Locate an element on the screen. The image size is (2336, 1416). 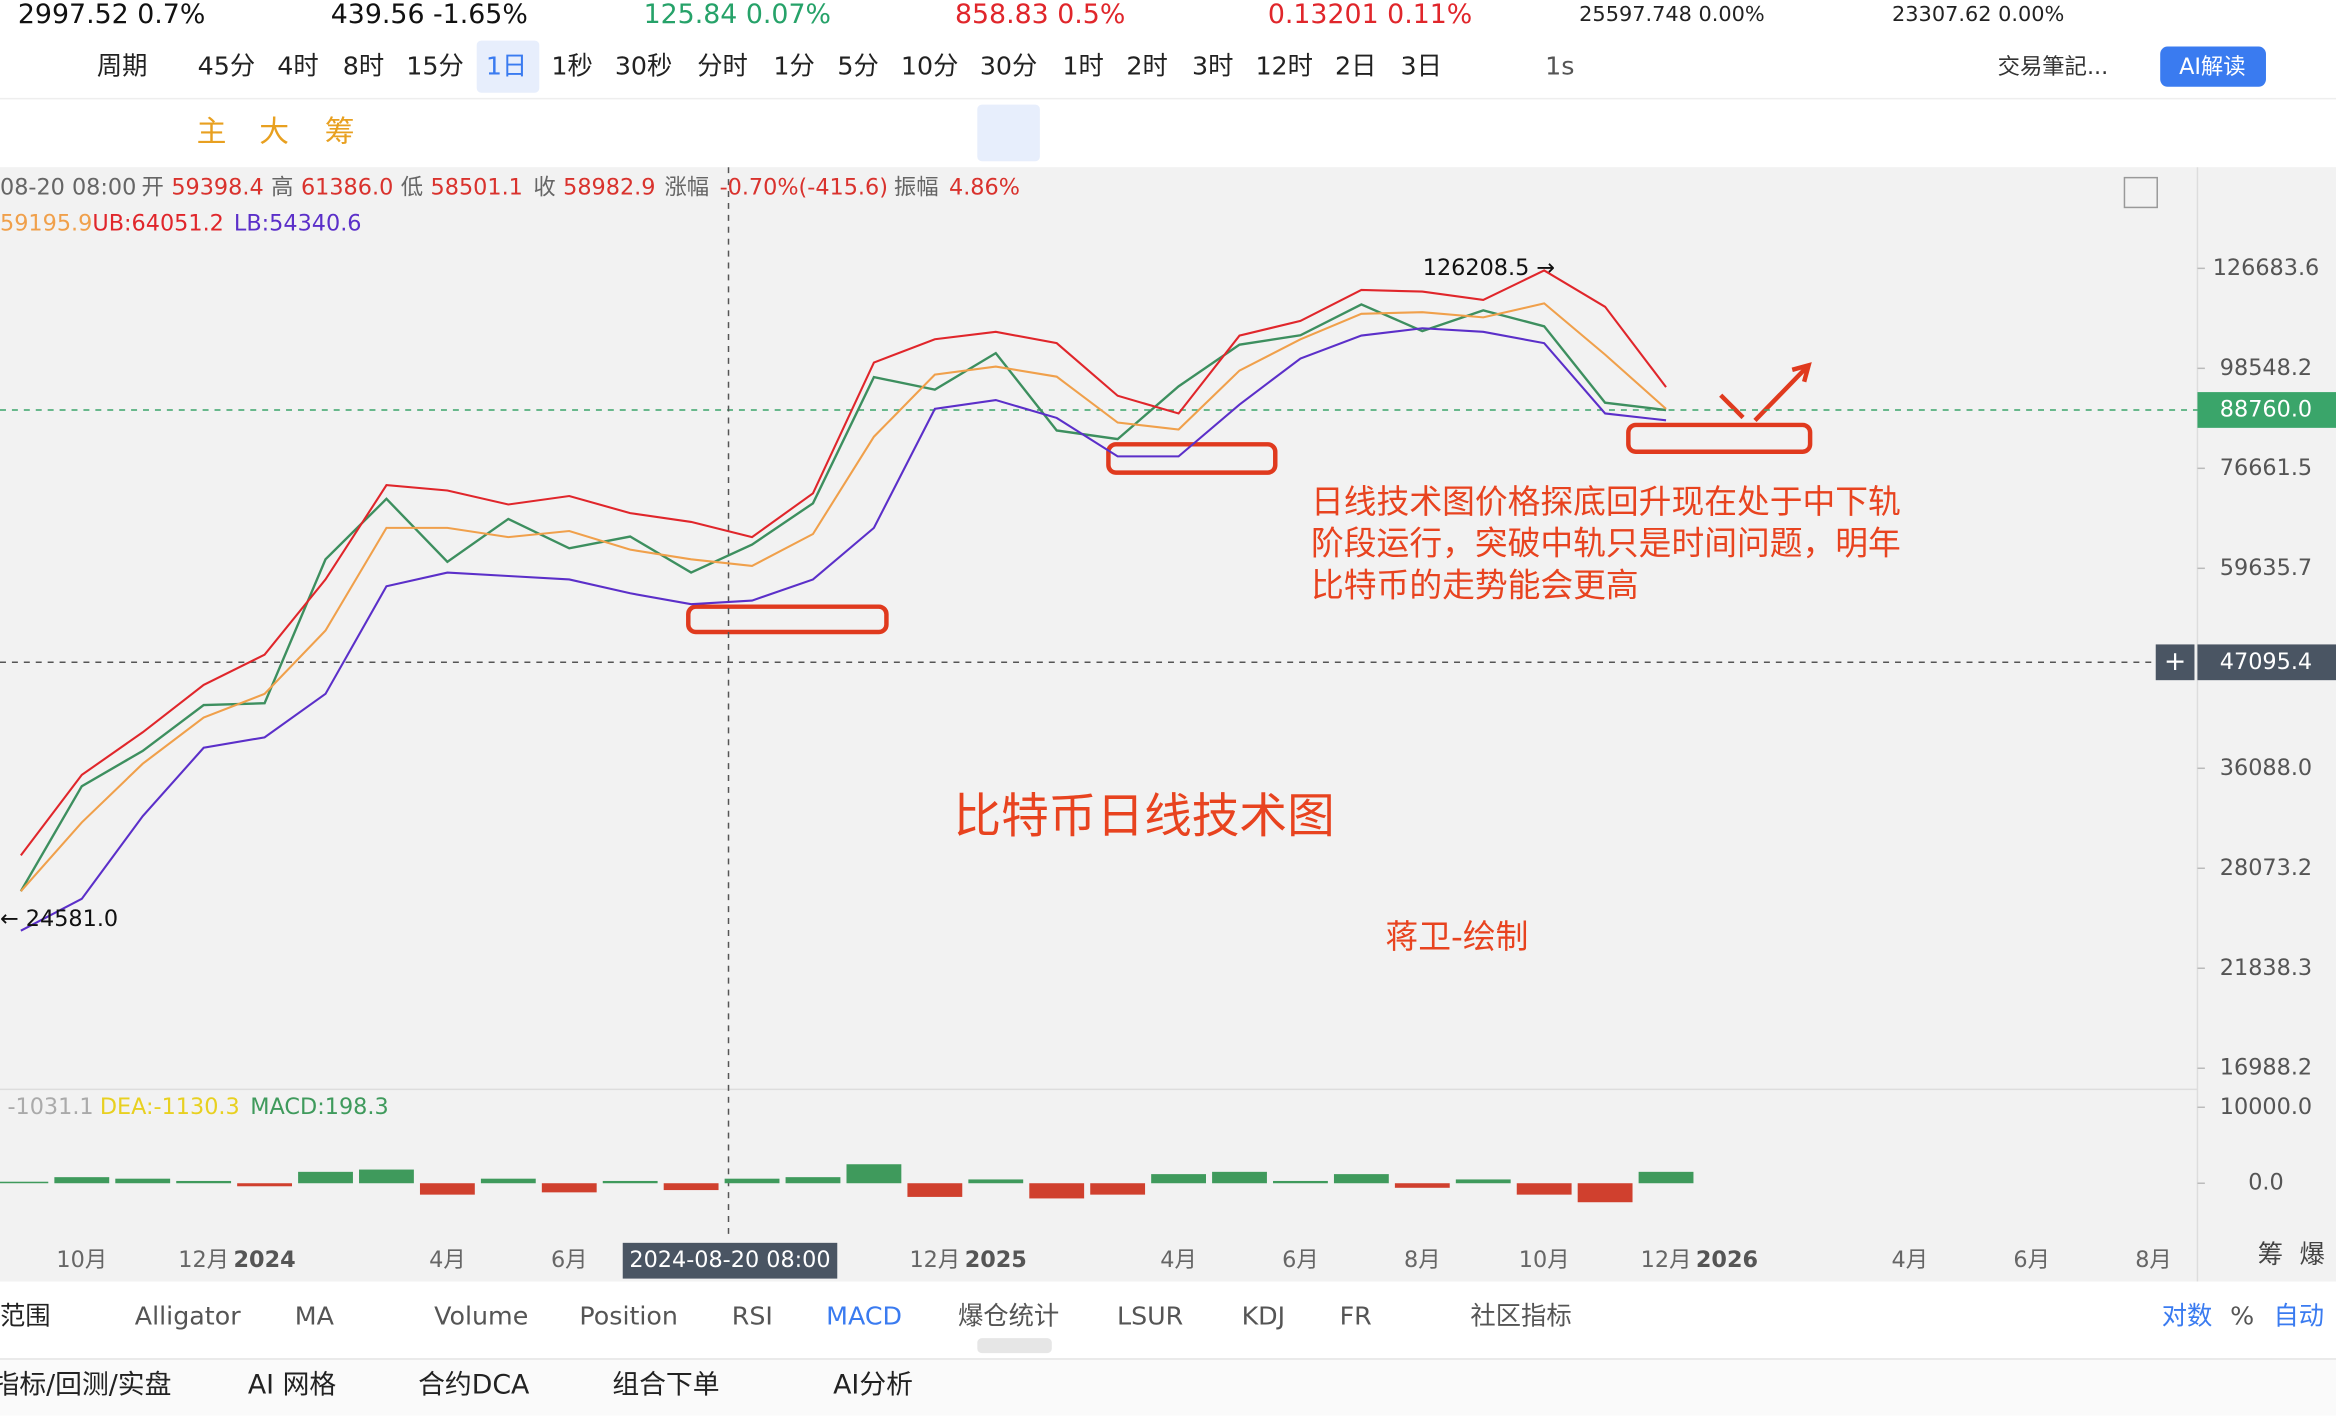
indicator-tab: Alligator is located at coordinates (188, 1315).